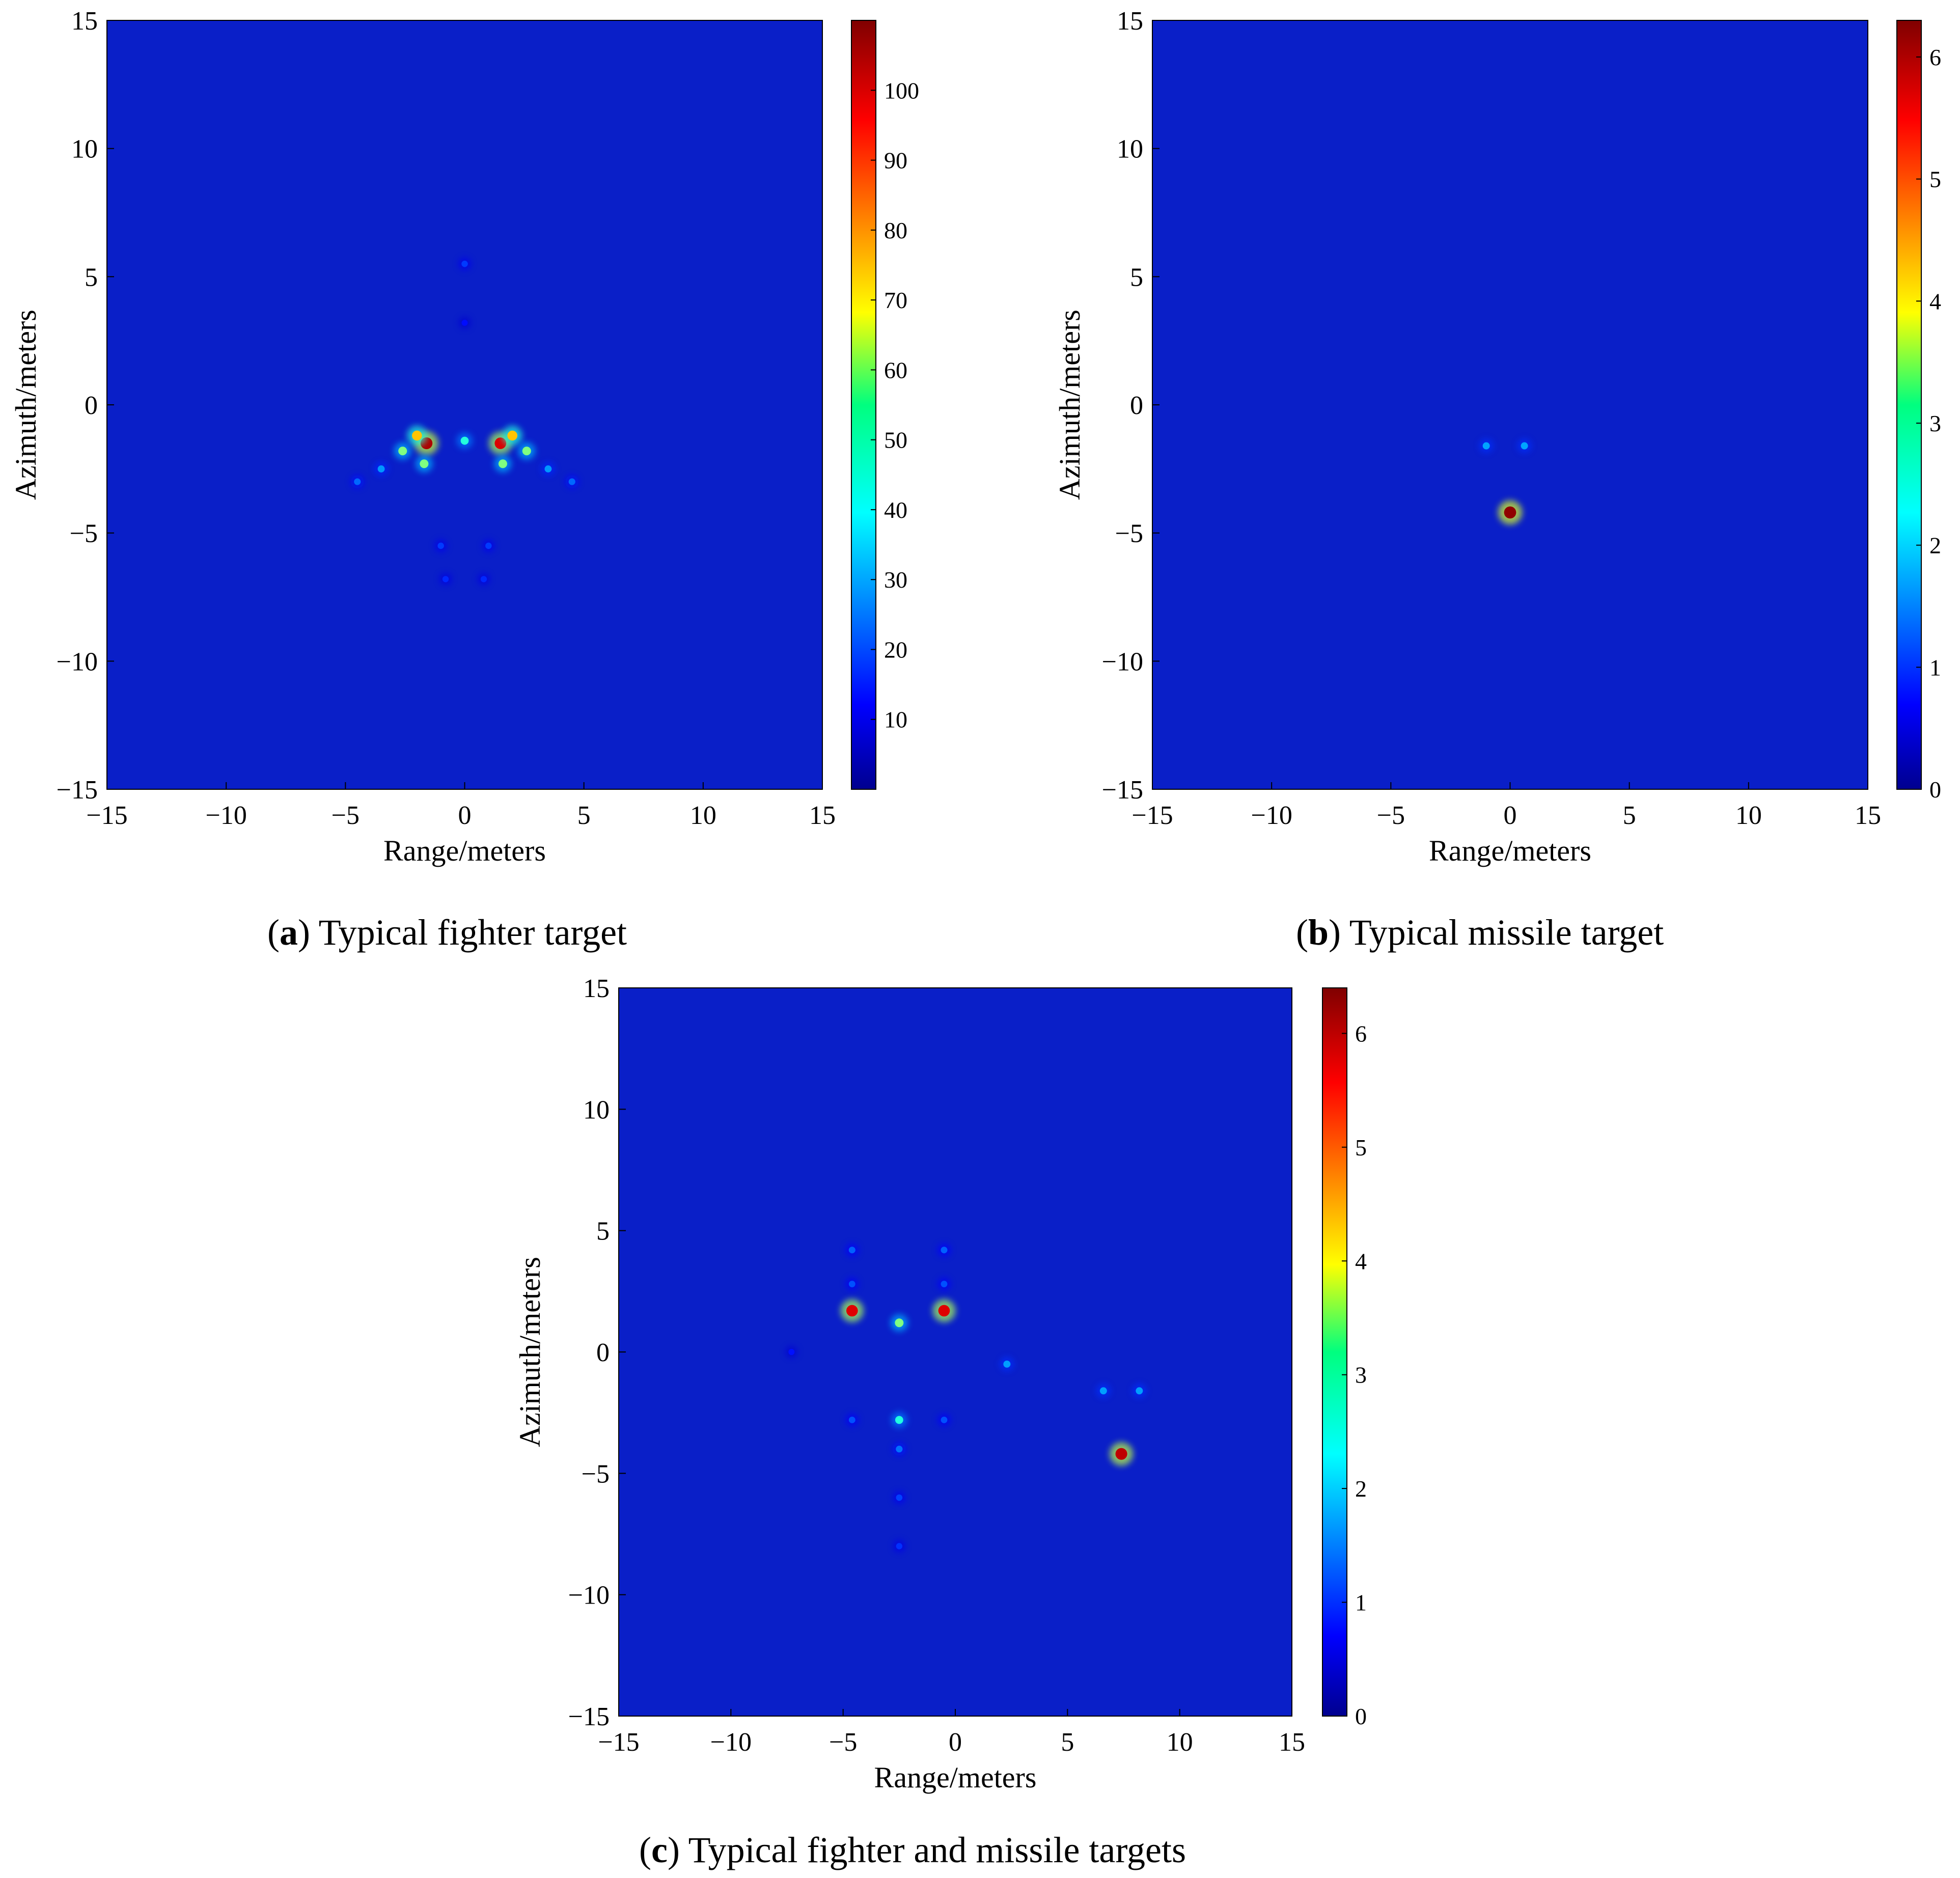  I want to click on caption-c: (c) Typical fighter and missile targets, so click(912, 1850).